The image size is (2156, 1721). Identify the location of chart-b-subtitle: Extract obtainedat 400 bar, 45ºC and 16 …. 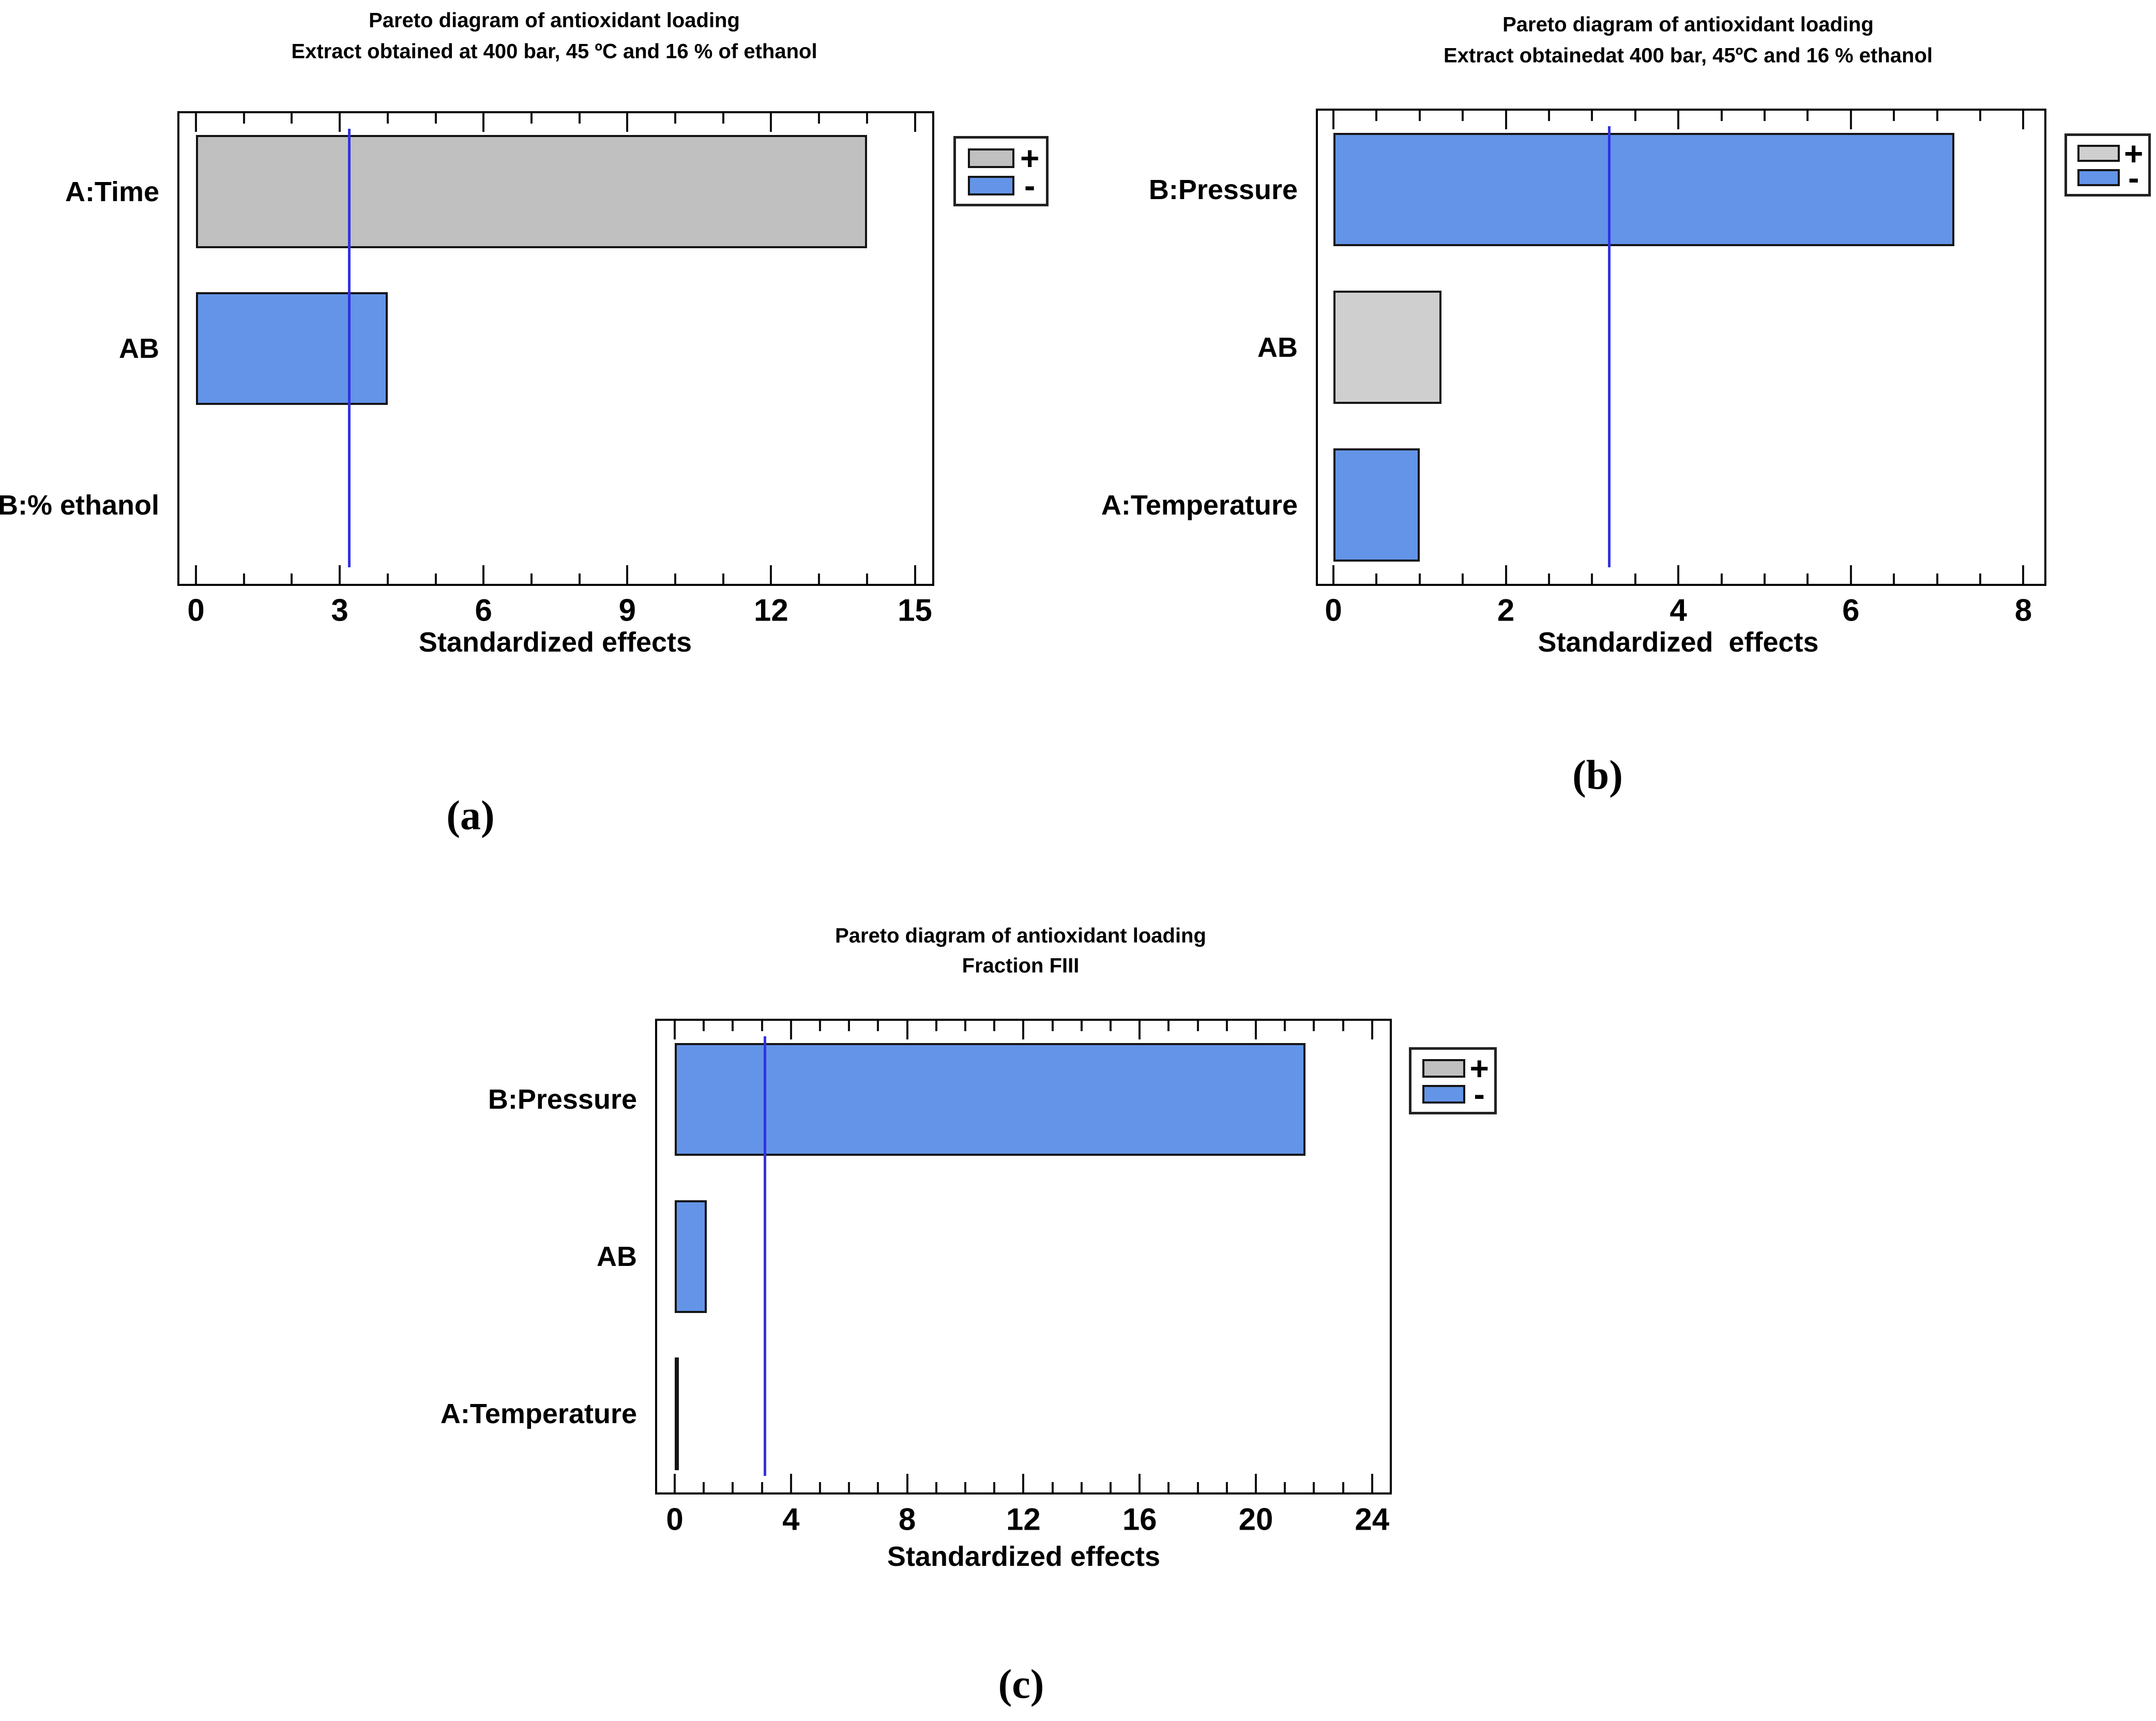
(1688, 55).